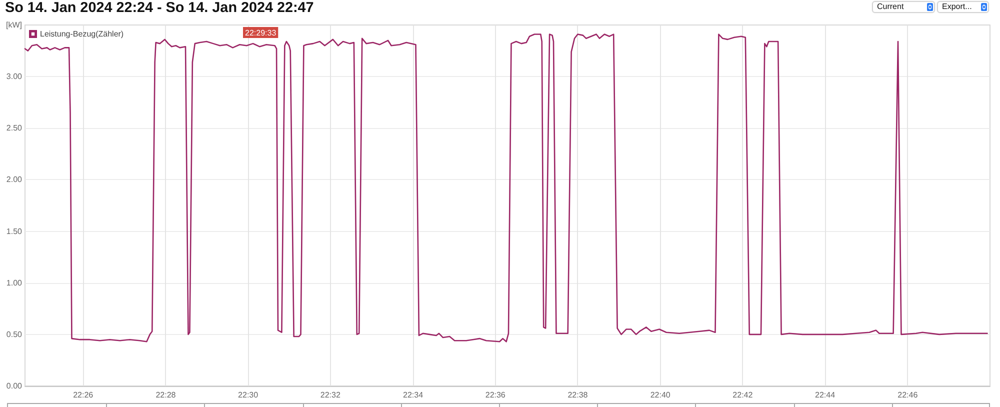  What do you see at coordinates (825, 395) in the screenshot?
I see `x-tick-label: 22:44` at bounding box center [825, 395].